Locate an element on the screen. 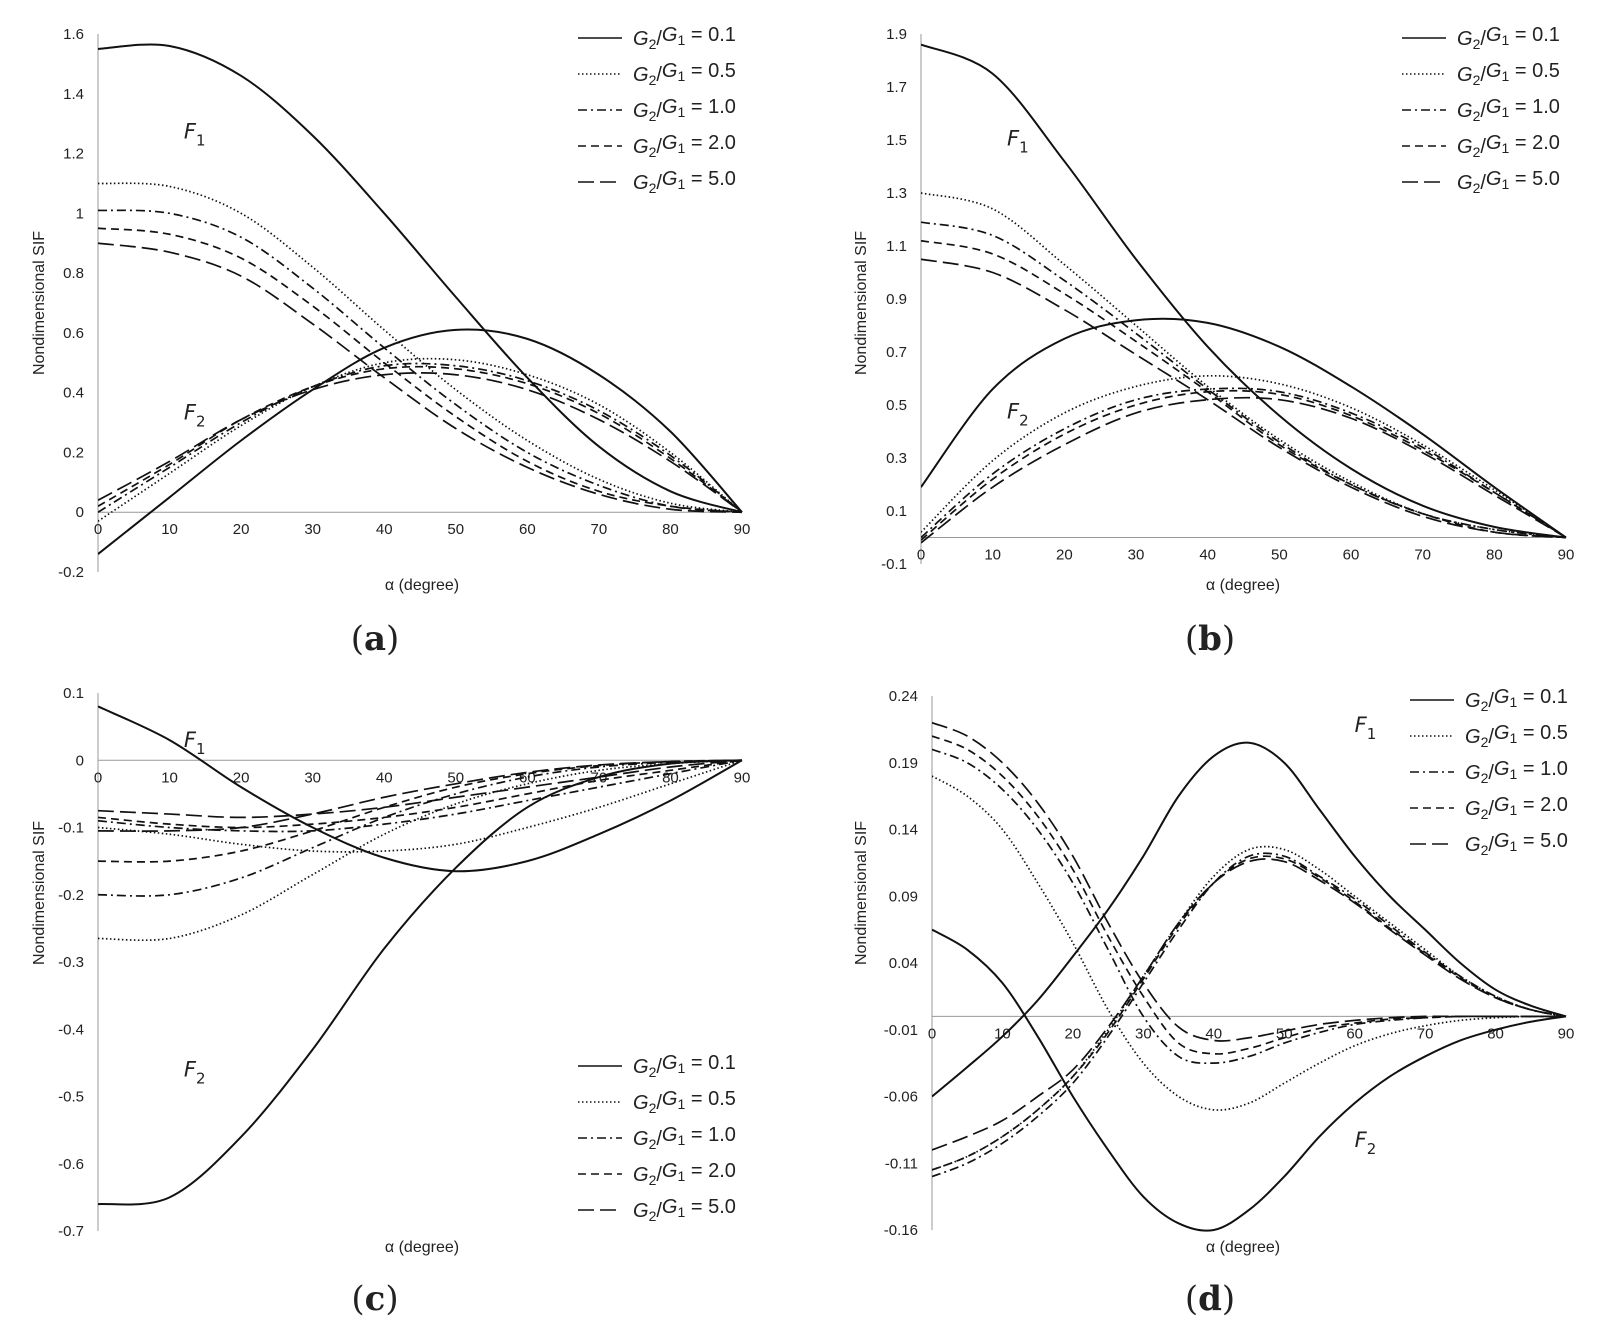 This screenshot has width=1606, height=1338. panel-label-letter: d is located at coordinates (1210, 1299).